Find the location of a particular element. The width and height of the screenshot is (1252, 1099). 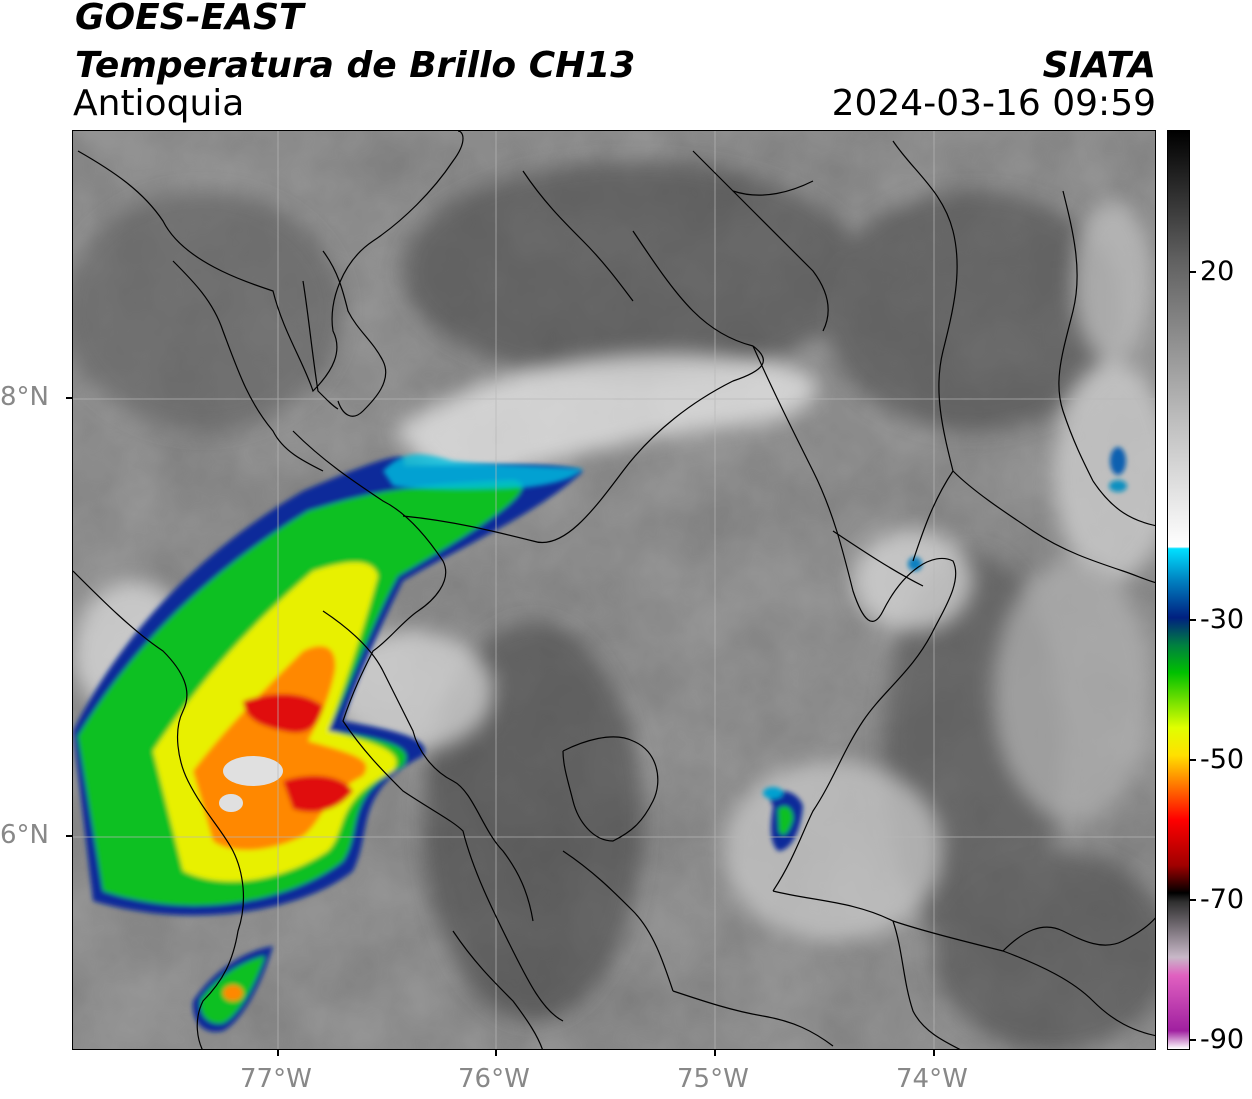

lat-label-8n: 8°N is located at coordinates (24, 397).